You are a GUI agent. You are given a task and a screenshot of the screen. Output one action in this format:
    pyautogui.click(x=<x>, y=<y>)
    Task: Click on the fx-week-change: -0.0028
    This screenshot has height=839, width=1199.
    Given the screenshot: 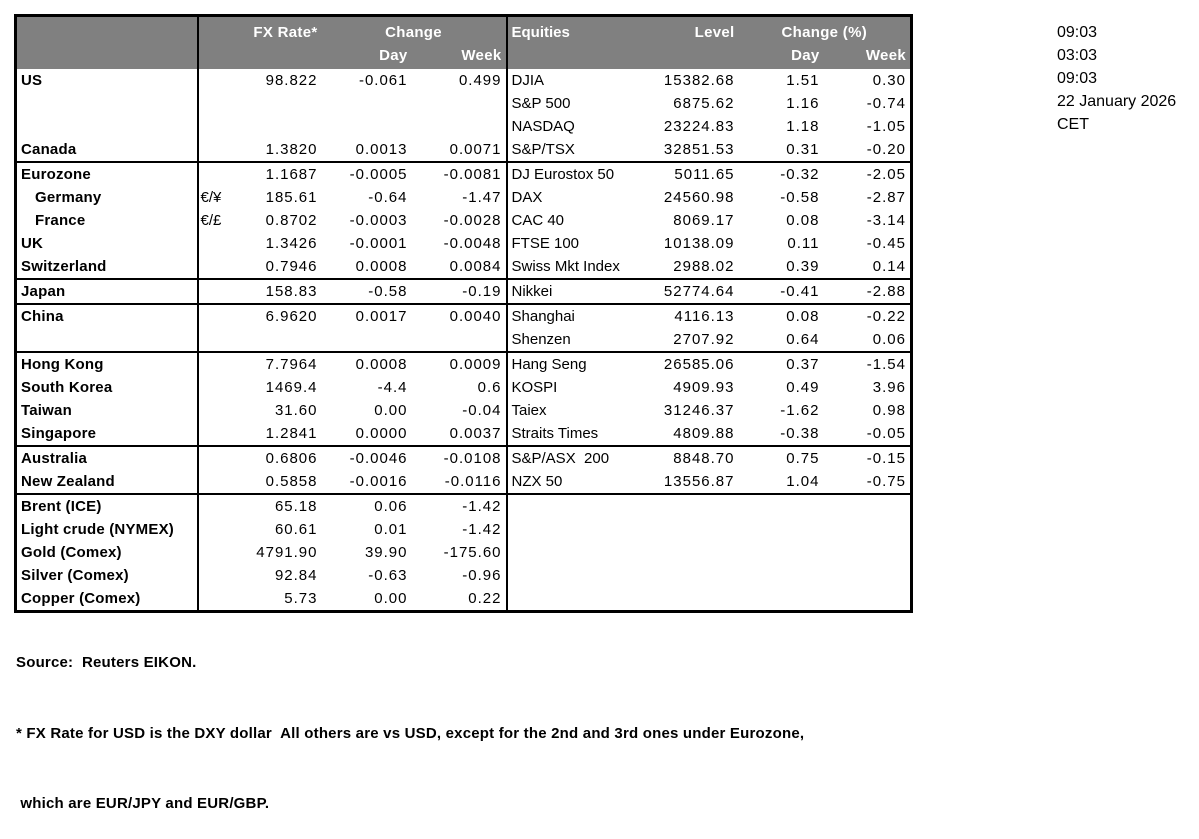 What is the action you would take?
    pyautogui.click(x=459, y=220)
    